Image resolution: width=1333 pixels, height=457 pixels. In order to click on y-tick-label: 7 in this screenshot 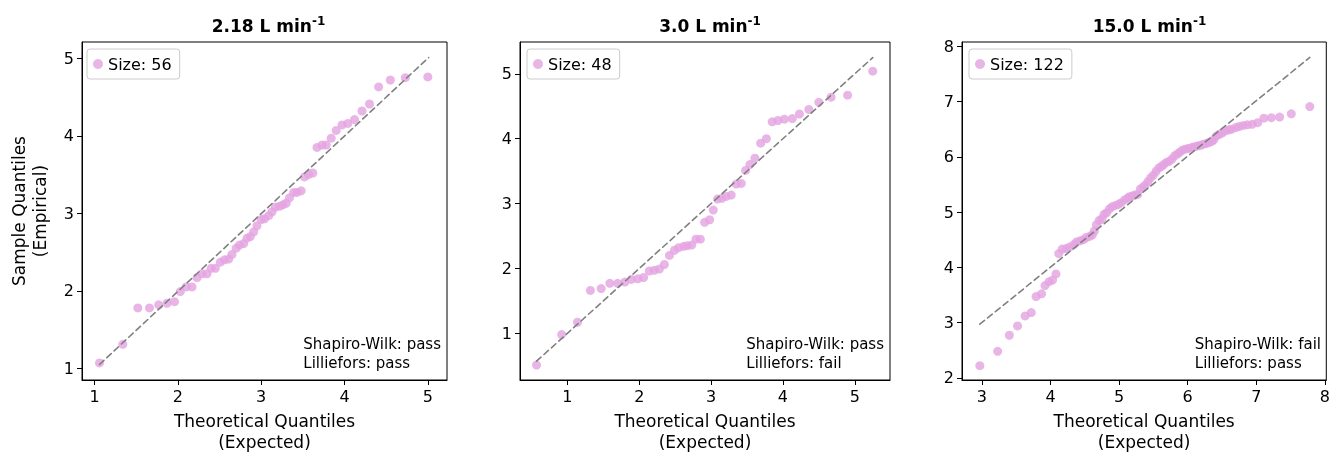, I will do `click(948, 102)`.